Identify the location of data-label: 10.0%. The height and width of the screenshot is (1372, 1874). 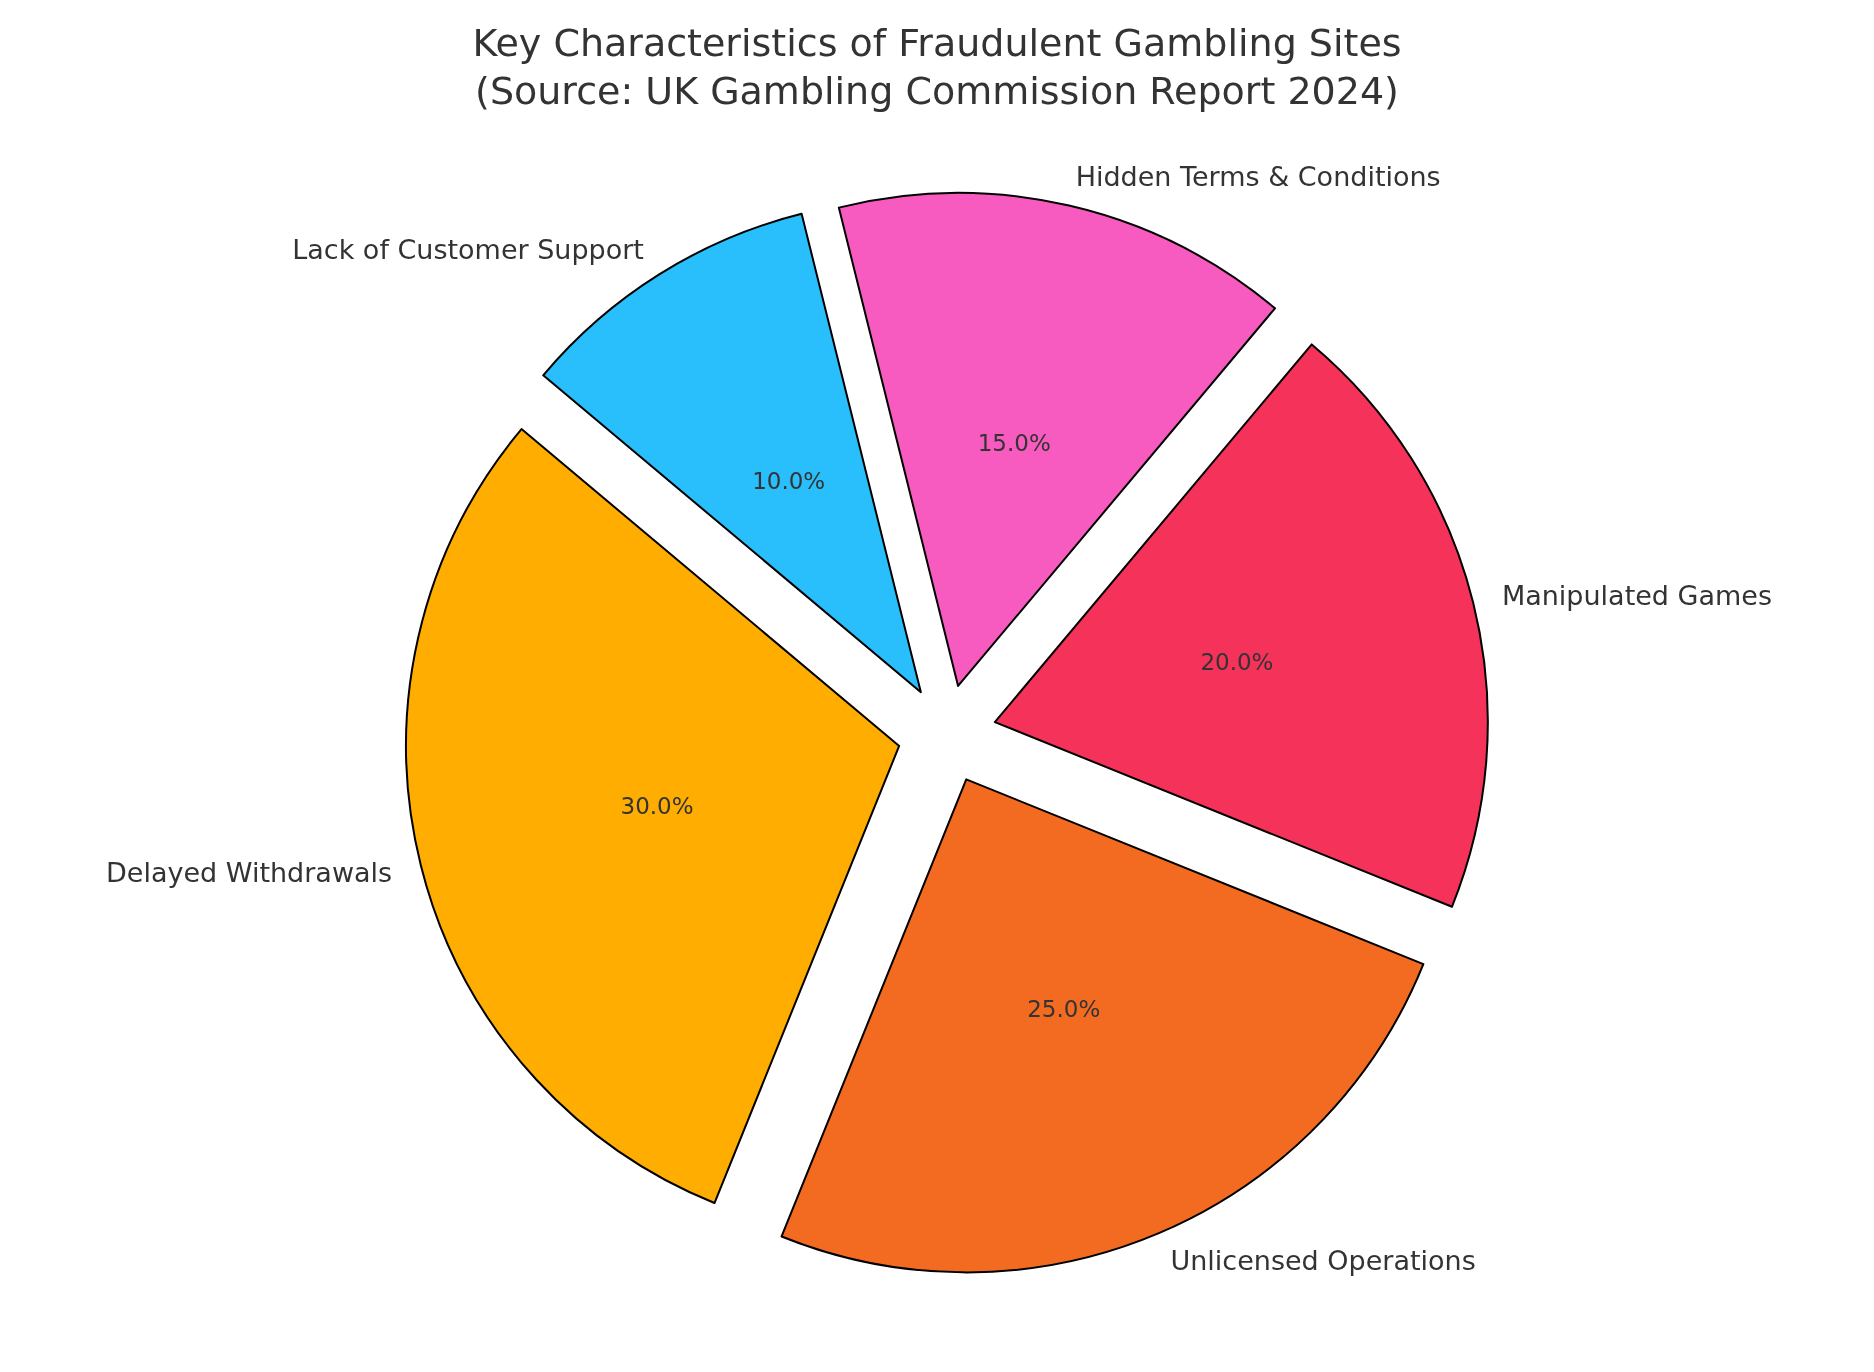
(789, 480).